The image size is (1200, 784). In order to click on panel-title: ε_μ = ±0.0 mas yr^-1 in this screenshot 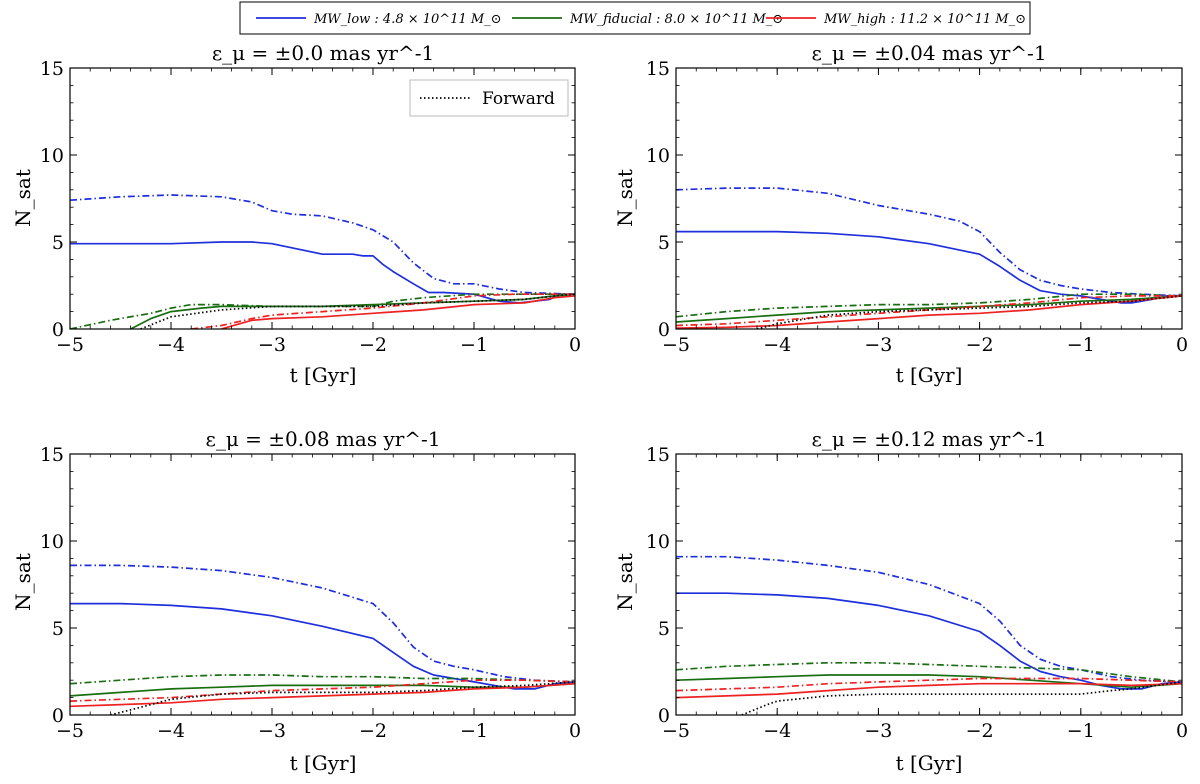, I will do `click(323, 53)`.